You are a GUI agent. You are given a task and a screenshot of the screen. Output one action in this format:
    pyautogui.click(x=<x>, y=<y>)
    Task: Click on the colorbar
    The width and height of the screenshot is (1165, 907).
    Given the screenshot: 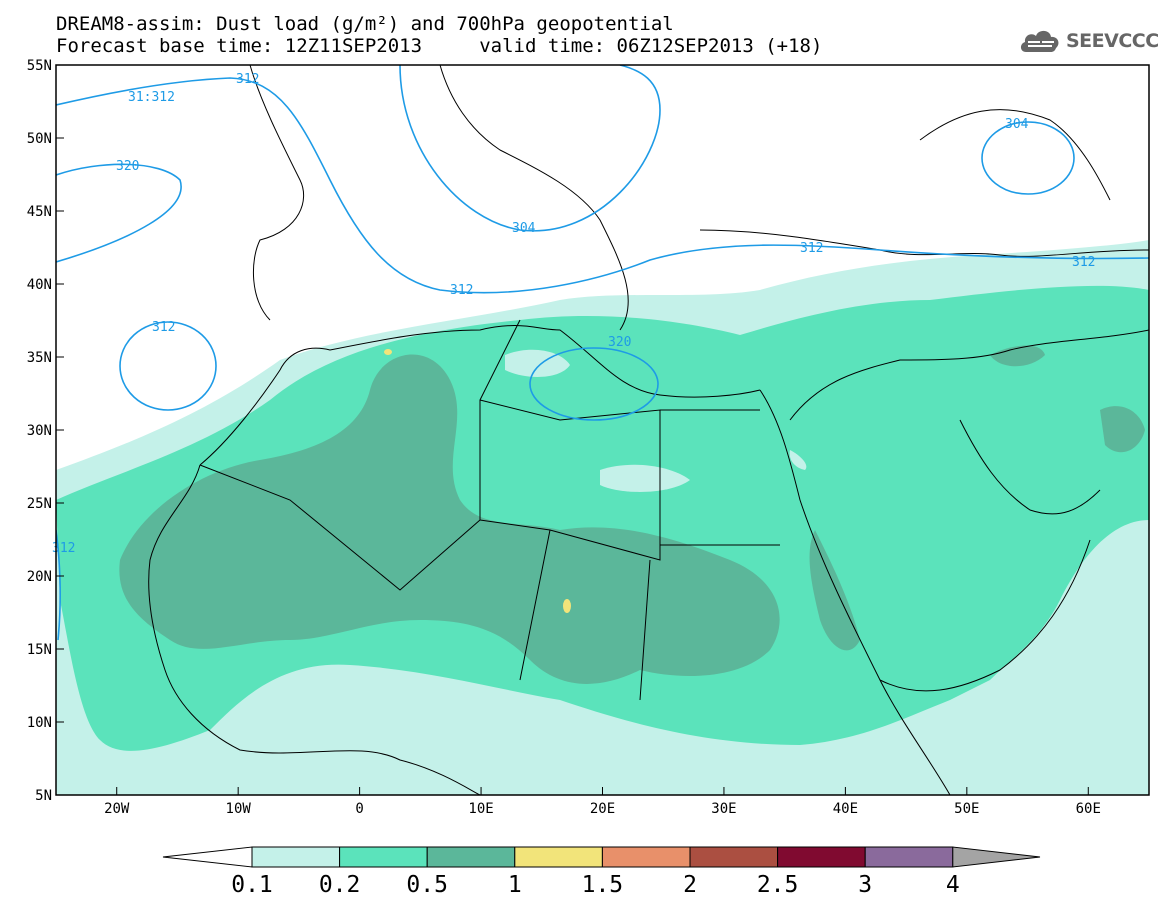 What is the action you would take?
    pyautogui.click(x=601, y=857)
    